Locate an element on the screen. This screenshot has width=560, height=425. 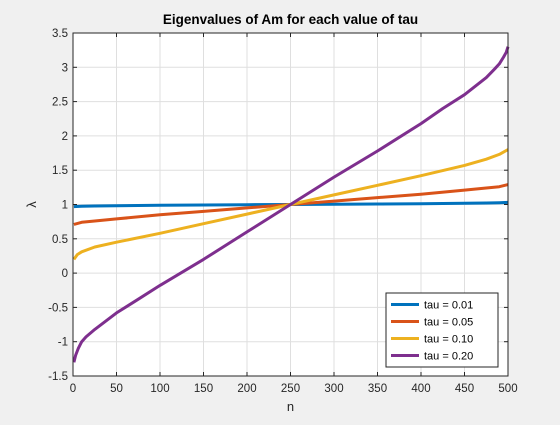
x-tick-label: 400 is located at coordinates (420, 389).